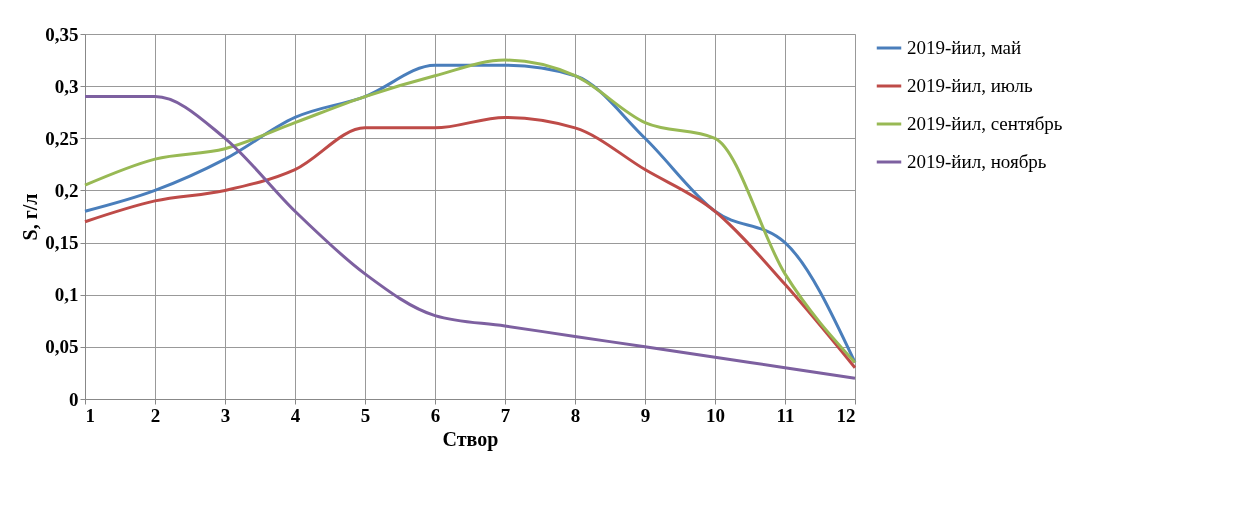 The height and width of the screenshot is (510, 1238). Describe the element at coordinates (785, 415) in the screenshot. I see `x-tick-label: 11` at that location.